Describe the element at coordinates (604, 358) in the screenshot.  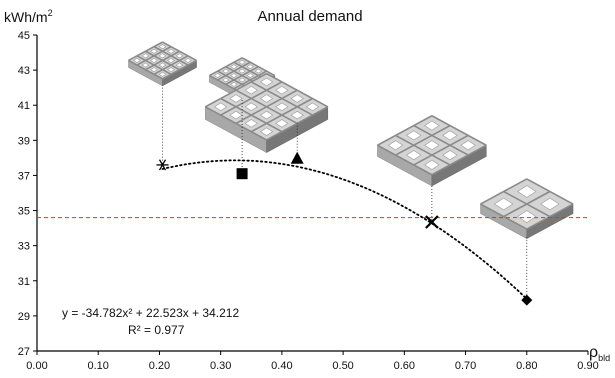
I see `x-axis-label-subscript: bld` at that location.